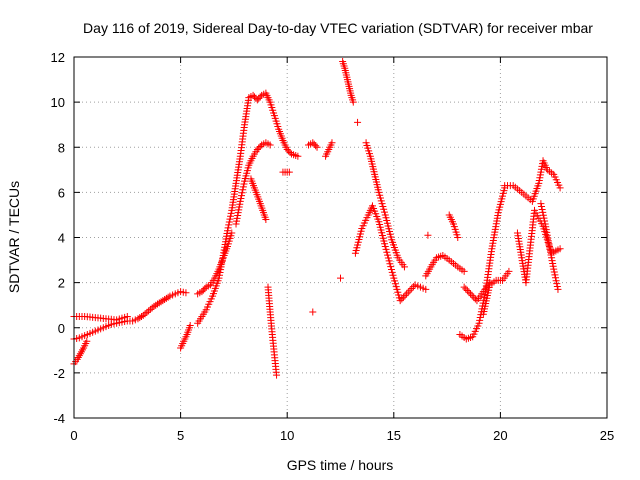  What do you see at coordinates (272, 331) in the screenshot?
I see `series-trace-i` at bounding box center [272, 331].